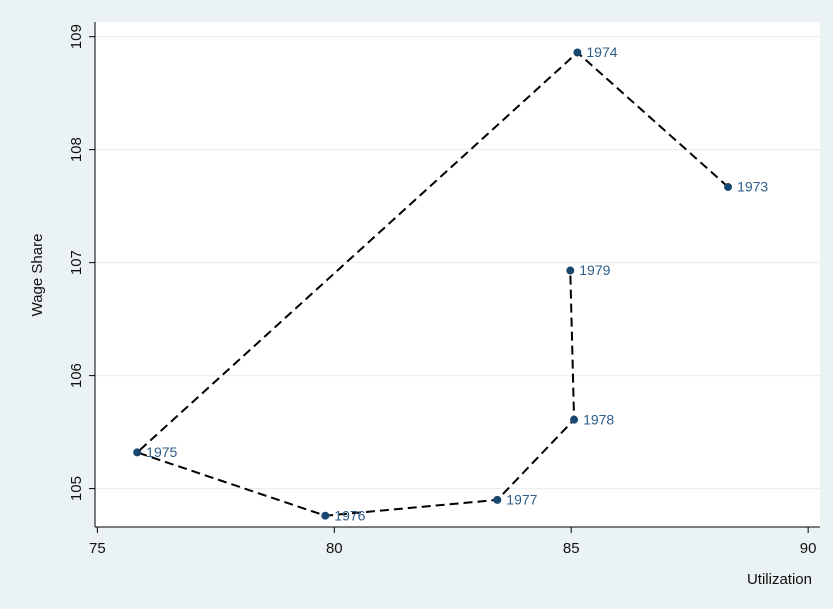 This screenshot has width=833, height=609. What do you see at coordinates (161, 452) in the screenshot?
I see `point-label: 1975` at bounding box center [161, 452].